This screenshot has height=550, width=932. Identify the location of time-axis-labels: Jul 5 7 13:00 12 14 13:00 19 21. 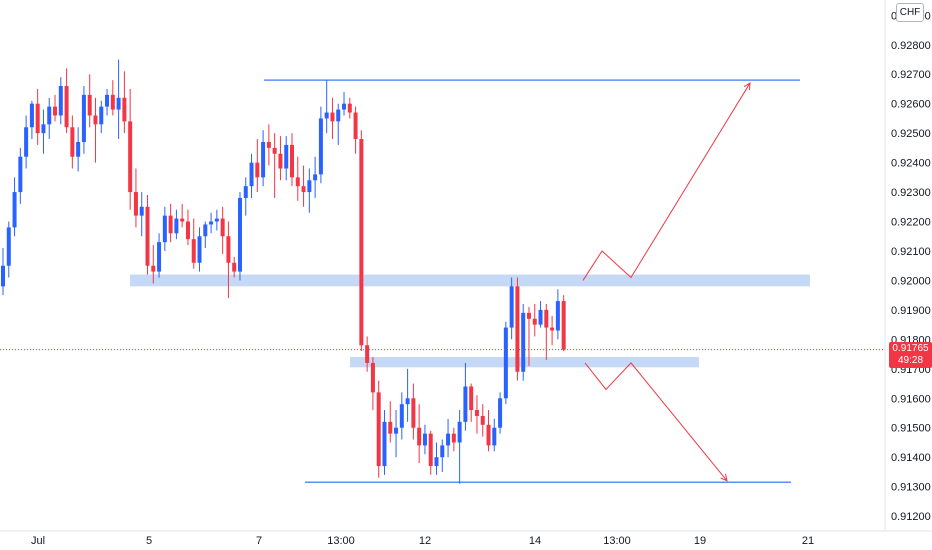
(422, 541).